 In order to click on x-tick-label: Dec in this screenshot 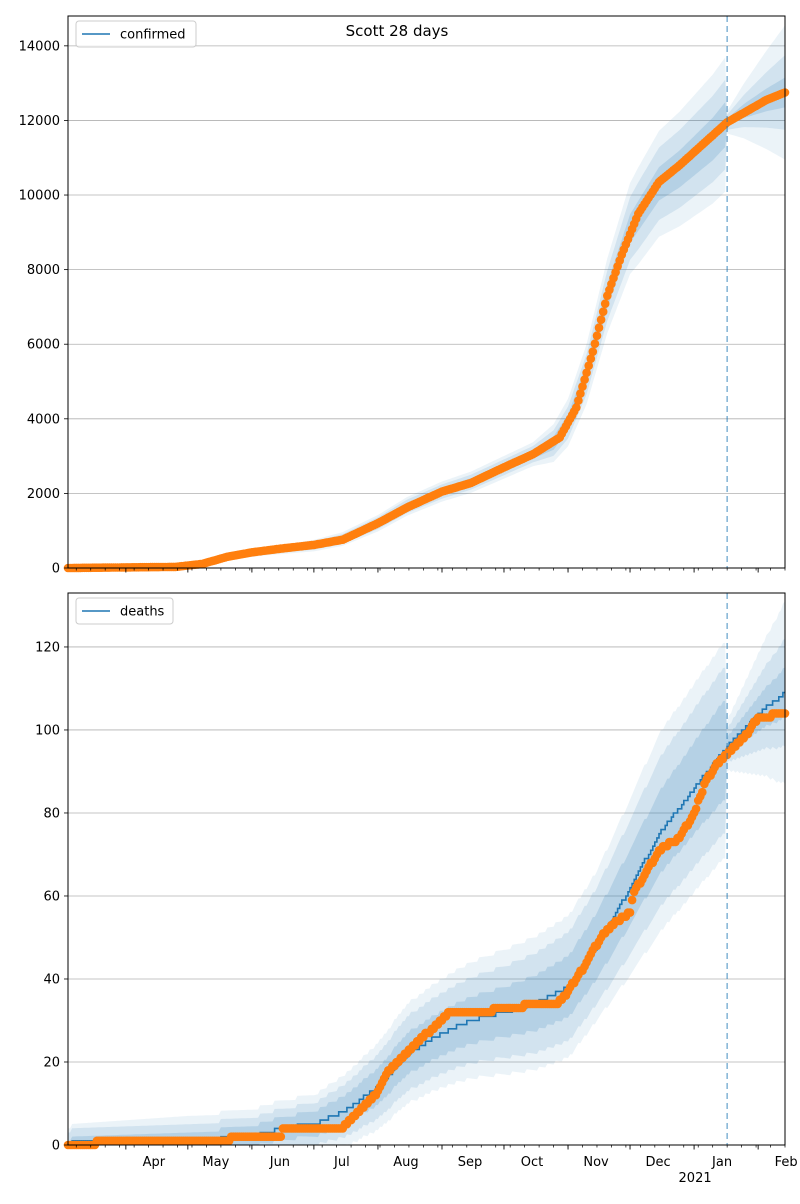, I will do `click(657, 1162)`.